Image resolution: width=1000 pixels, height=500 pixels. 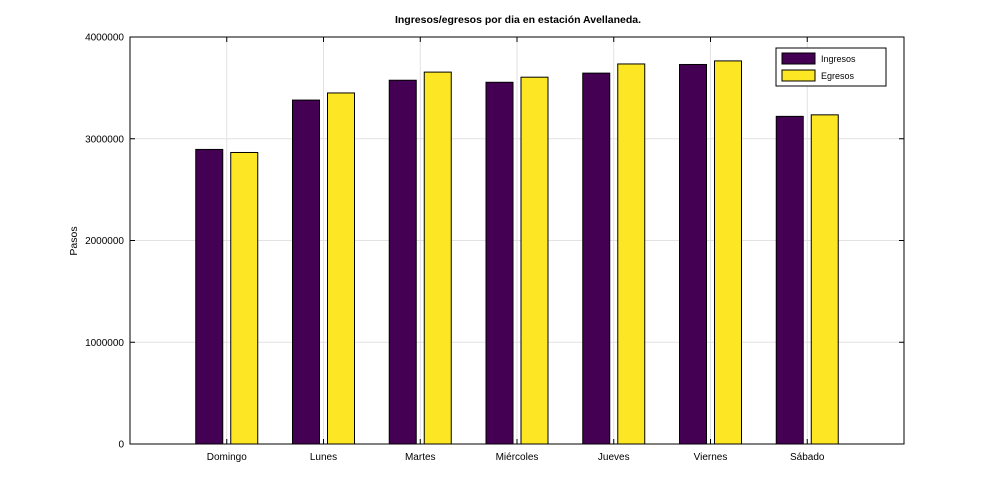 What do you see at coordinates (104, 241) in the screenshot?
I see `y-tick-label: 2000000` at bounding box center [104, 241].